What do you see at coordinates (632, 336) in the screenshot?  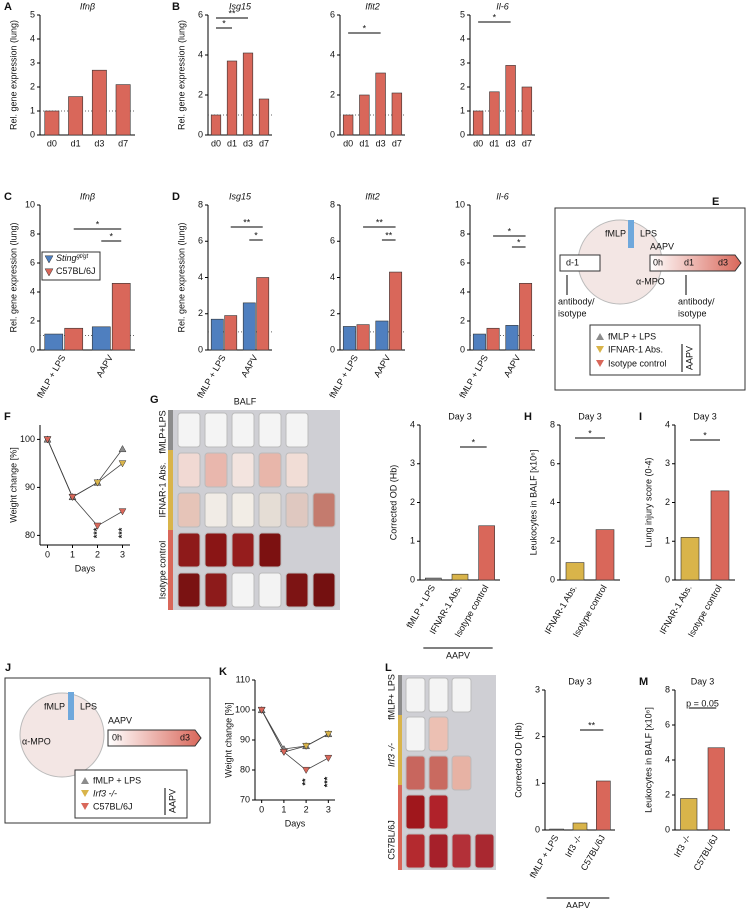 I see `legend-label: fMLP + LPS` at bounding box center [632, 336].